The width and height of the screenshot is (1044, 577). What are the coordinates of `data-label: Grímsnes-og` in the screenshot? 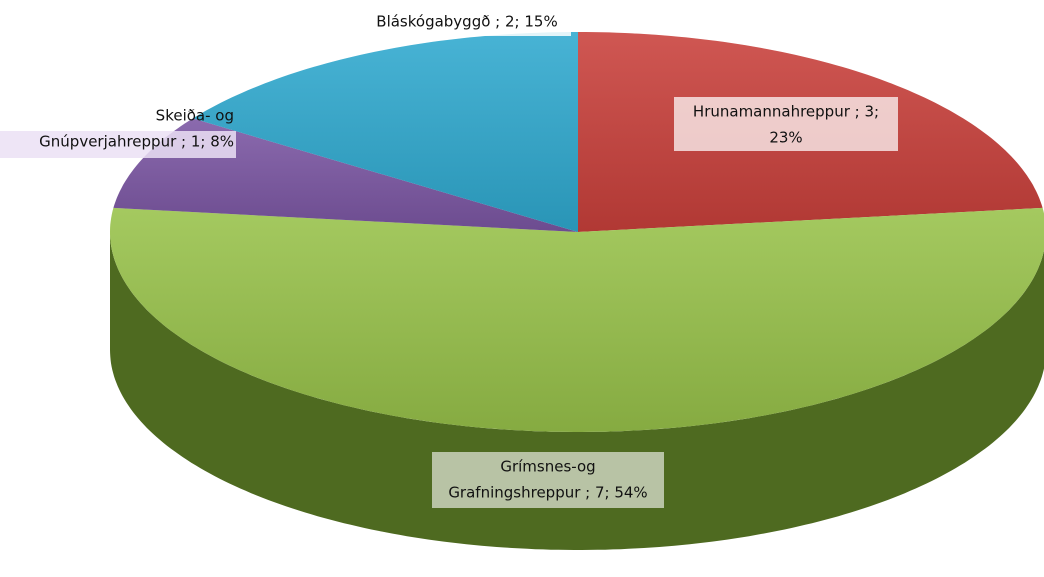 It's located at (547, 467).